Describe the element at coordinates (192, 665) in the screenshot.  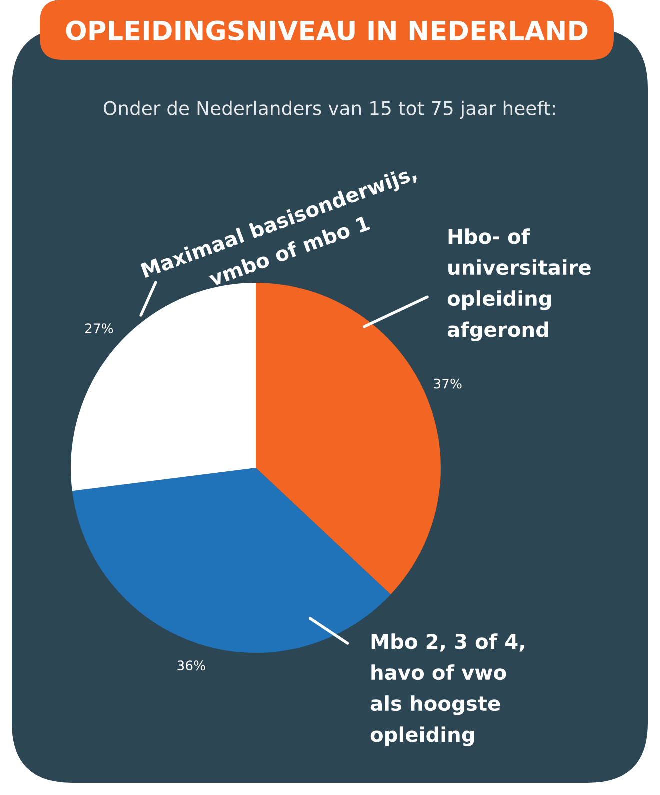
I see `data-label: 36%` at that location.